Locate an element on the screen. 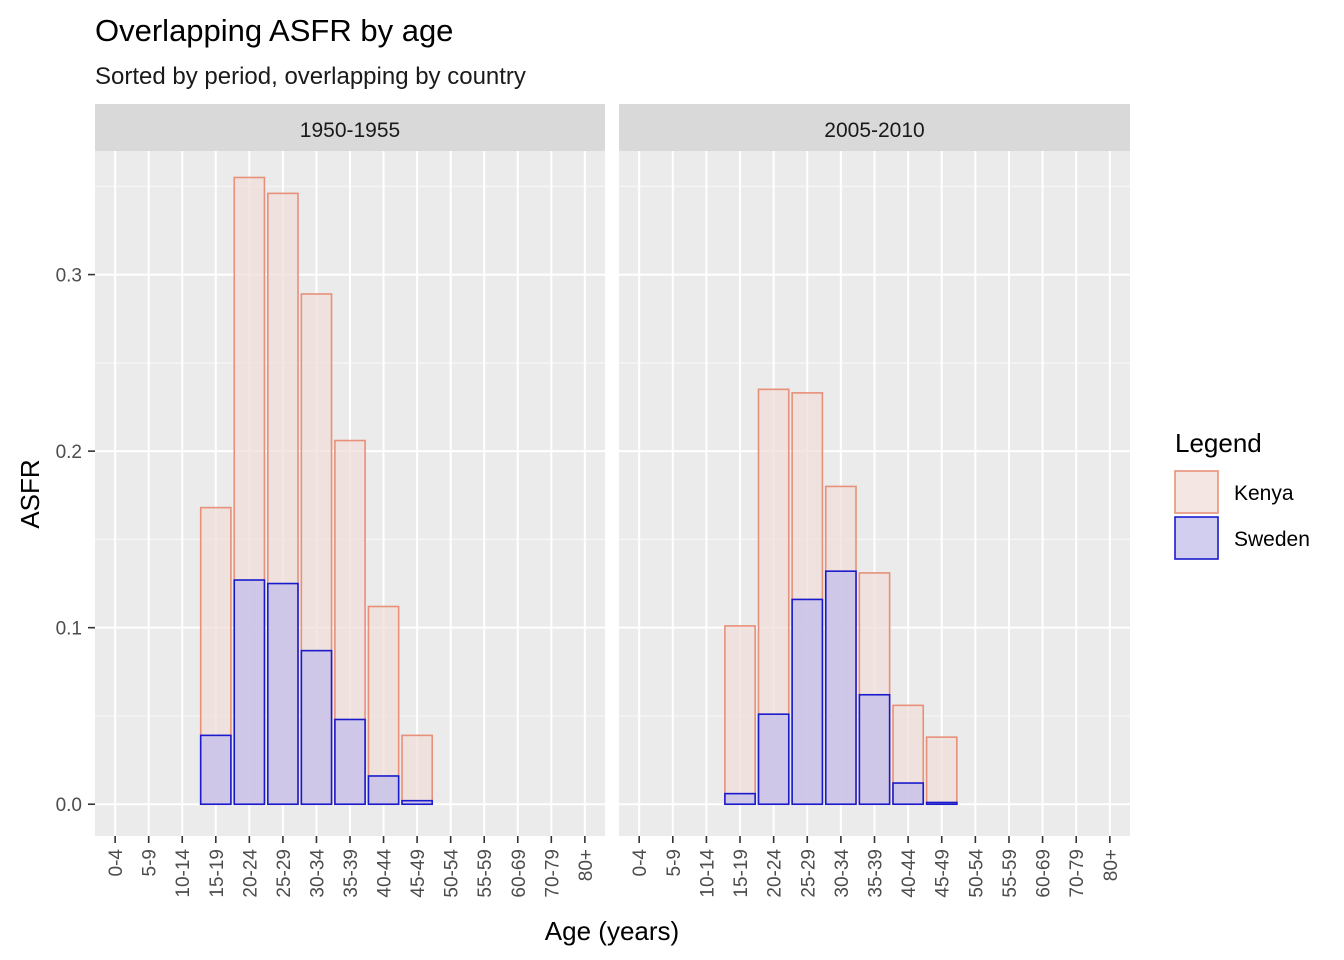  legend-label: Kenya is located at coordinates (1264, 493).